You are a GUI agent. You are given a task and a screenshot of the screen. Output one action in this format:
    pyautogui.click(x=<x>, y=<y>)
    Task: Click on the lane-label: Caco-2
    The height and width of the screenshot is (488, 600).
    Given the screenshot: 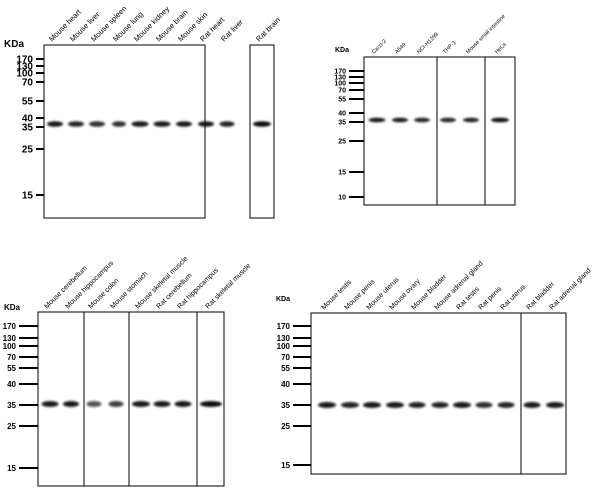 What is the action you would take?
    pyautogui.click(x=379, y=47)
    